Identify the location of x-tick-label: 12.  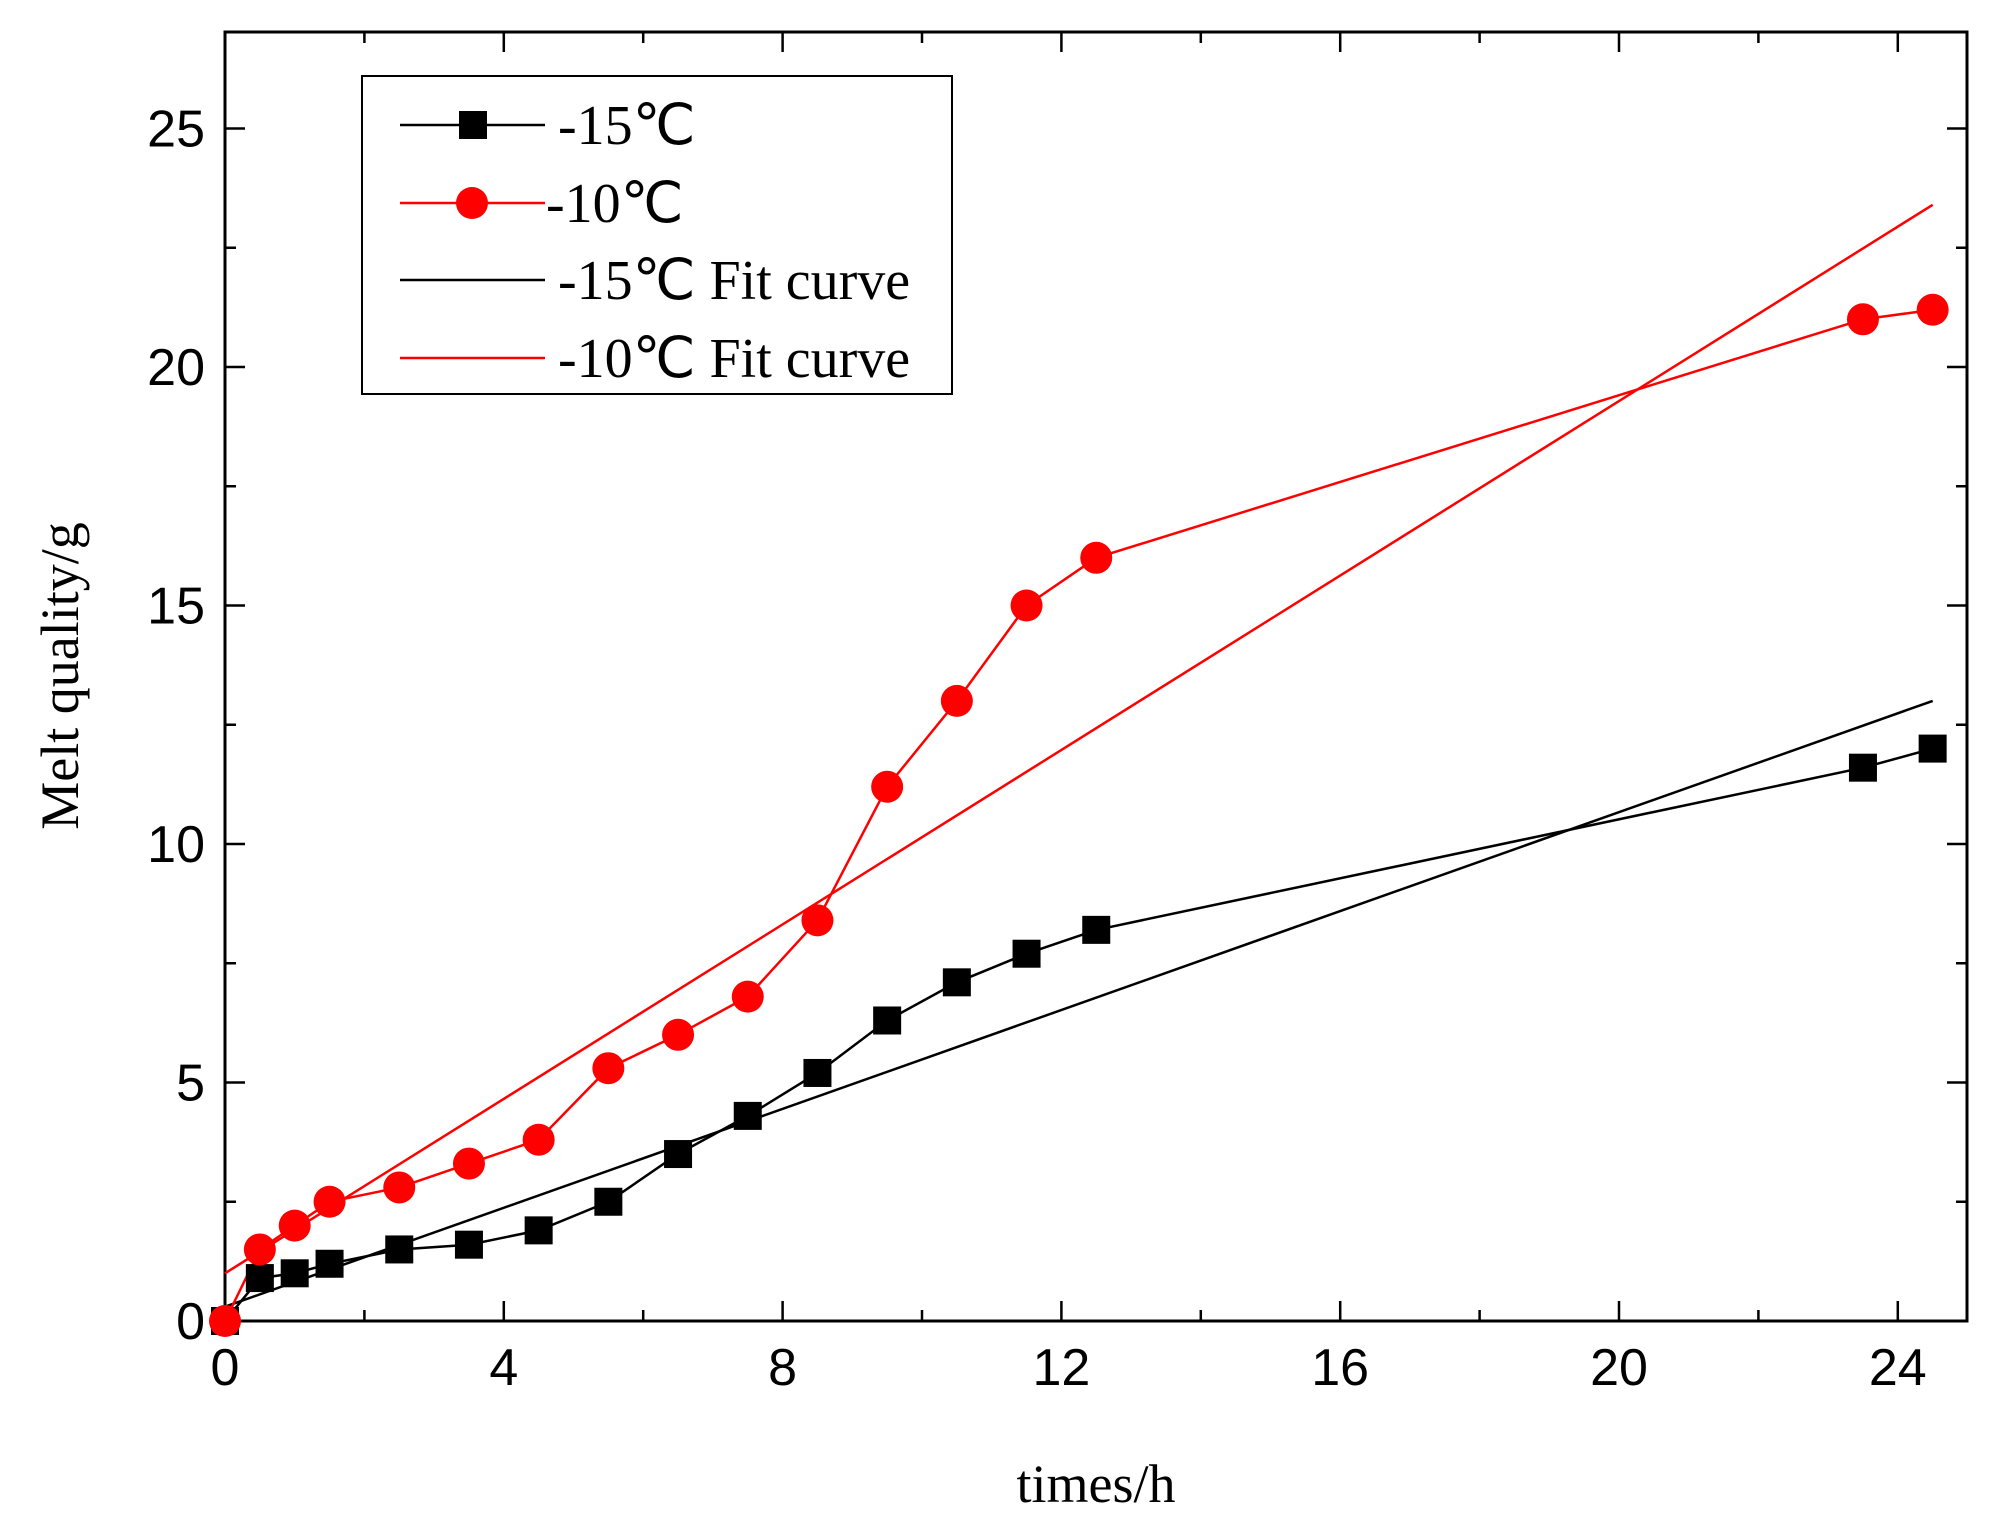
(1061, 1368).